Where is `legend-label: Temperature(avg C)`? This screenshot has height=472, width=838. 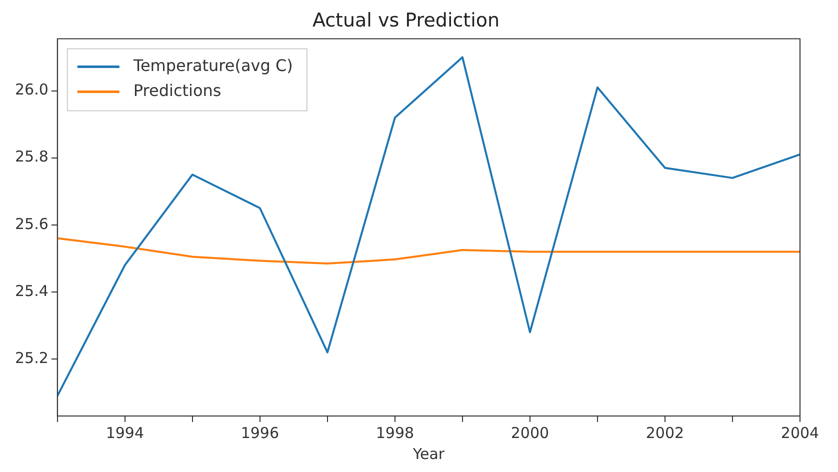
legend-label: Temperature(avg C) is located at coordinates (212, 65).